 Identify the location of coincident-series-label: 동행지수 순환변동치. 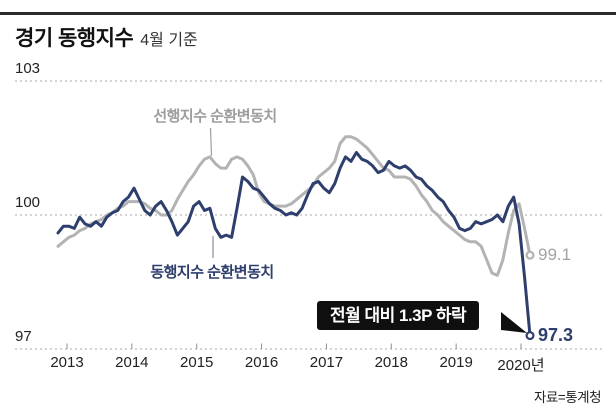
(212, 272).